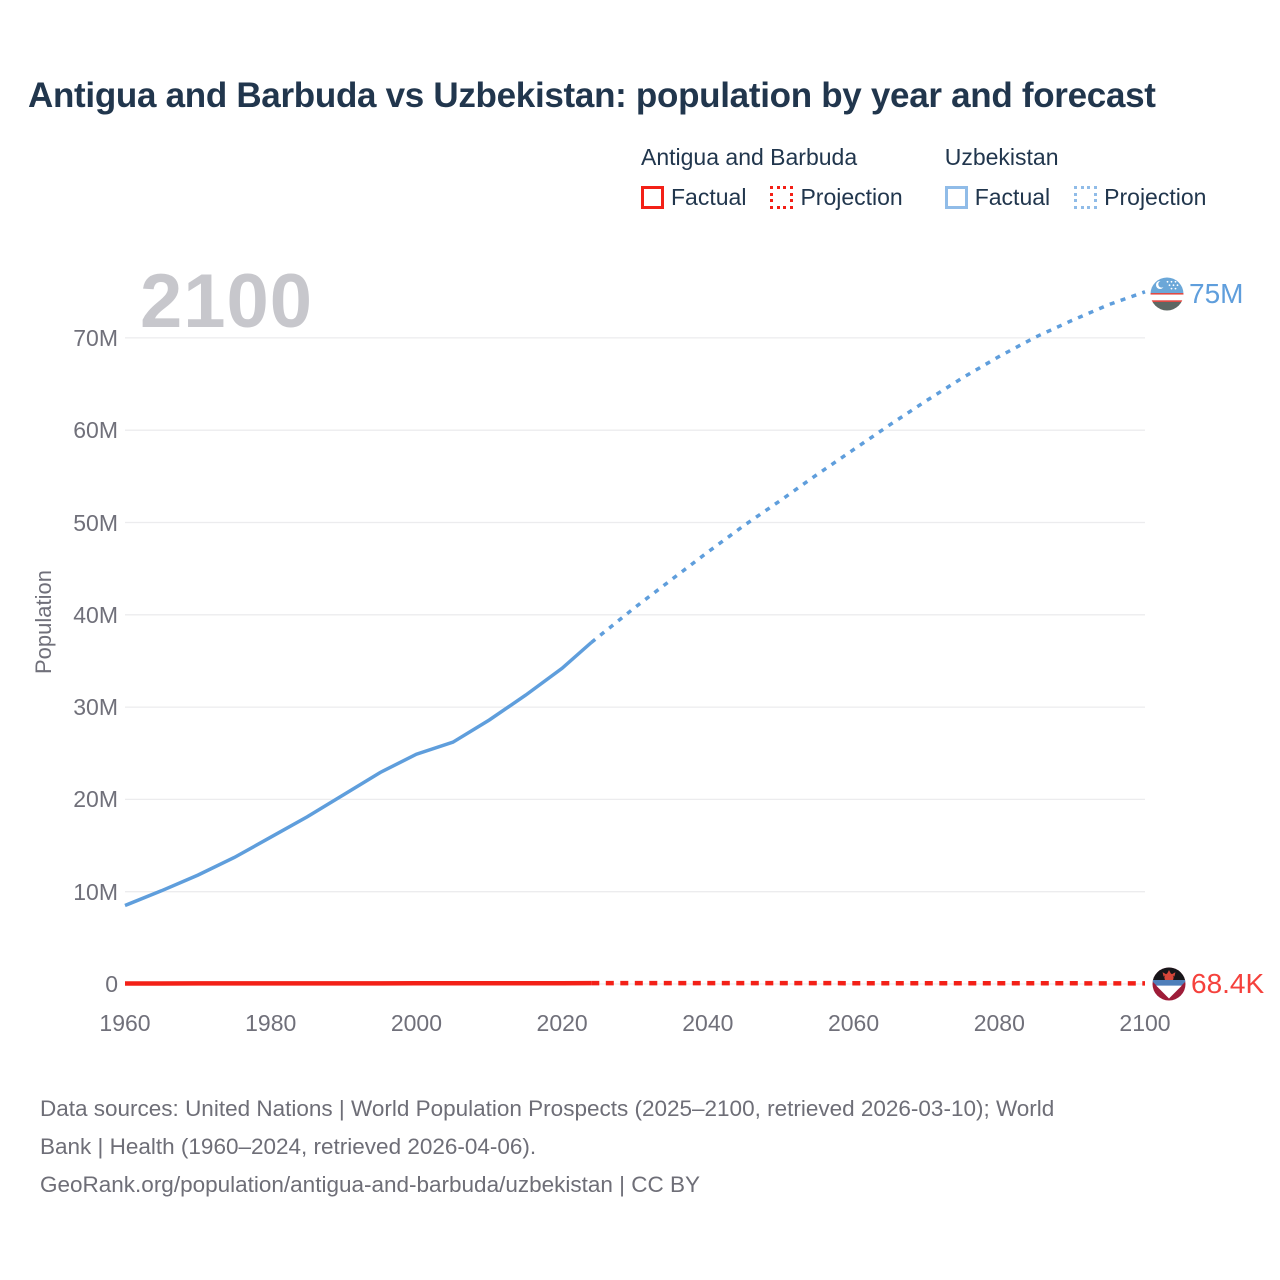 Image resolution: width=1280 pixels, height=1280 pixels. I want to click on antigua-and-barbuda-flag-icon, so click(1169, 984).